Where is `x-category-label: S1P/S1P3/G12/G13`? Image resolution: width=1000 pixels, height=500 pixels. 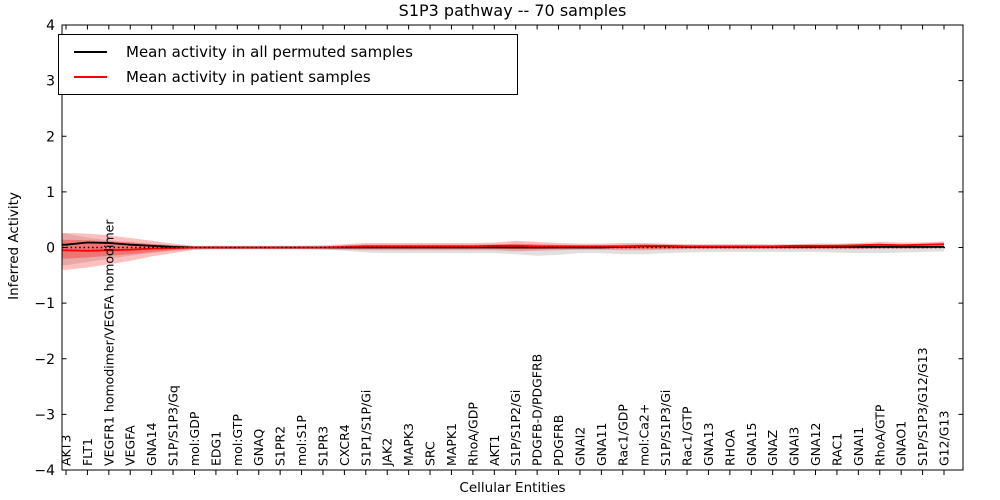 x-category-label: S1P/S1P3/G12/G13 is located at coordinates (922, 406).